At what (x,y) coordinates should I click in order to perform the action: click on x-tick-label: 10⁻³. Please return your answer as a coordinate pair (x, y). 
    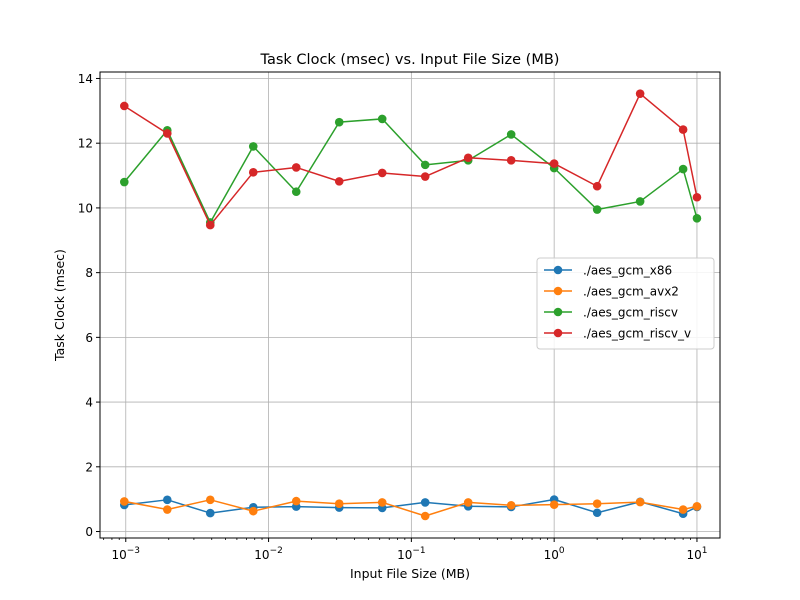
    Looking at the image, I should click on (125, 554).